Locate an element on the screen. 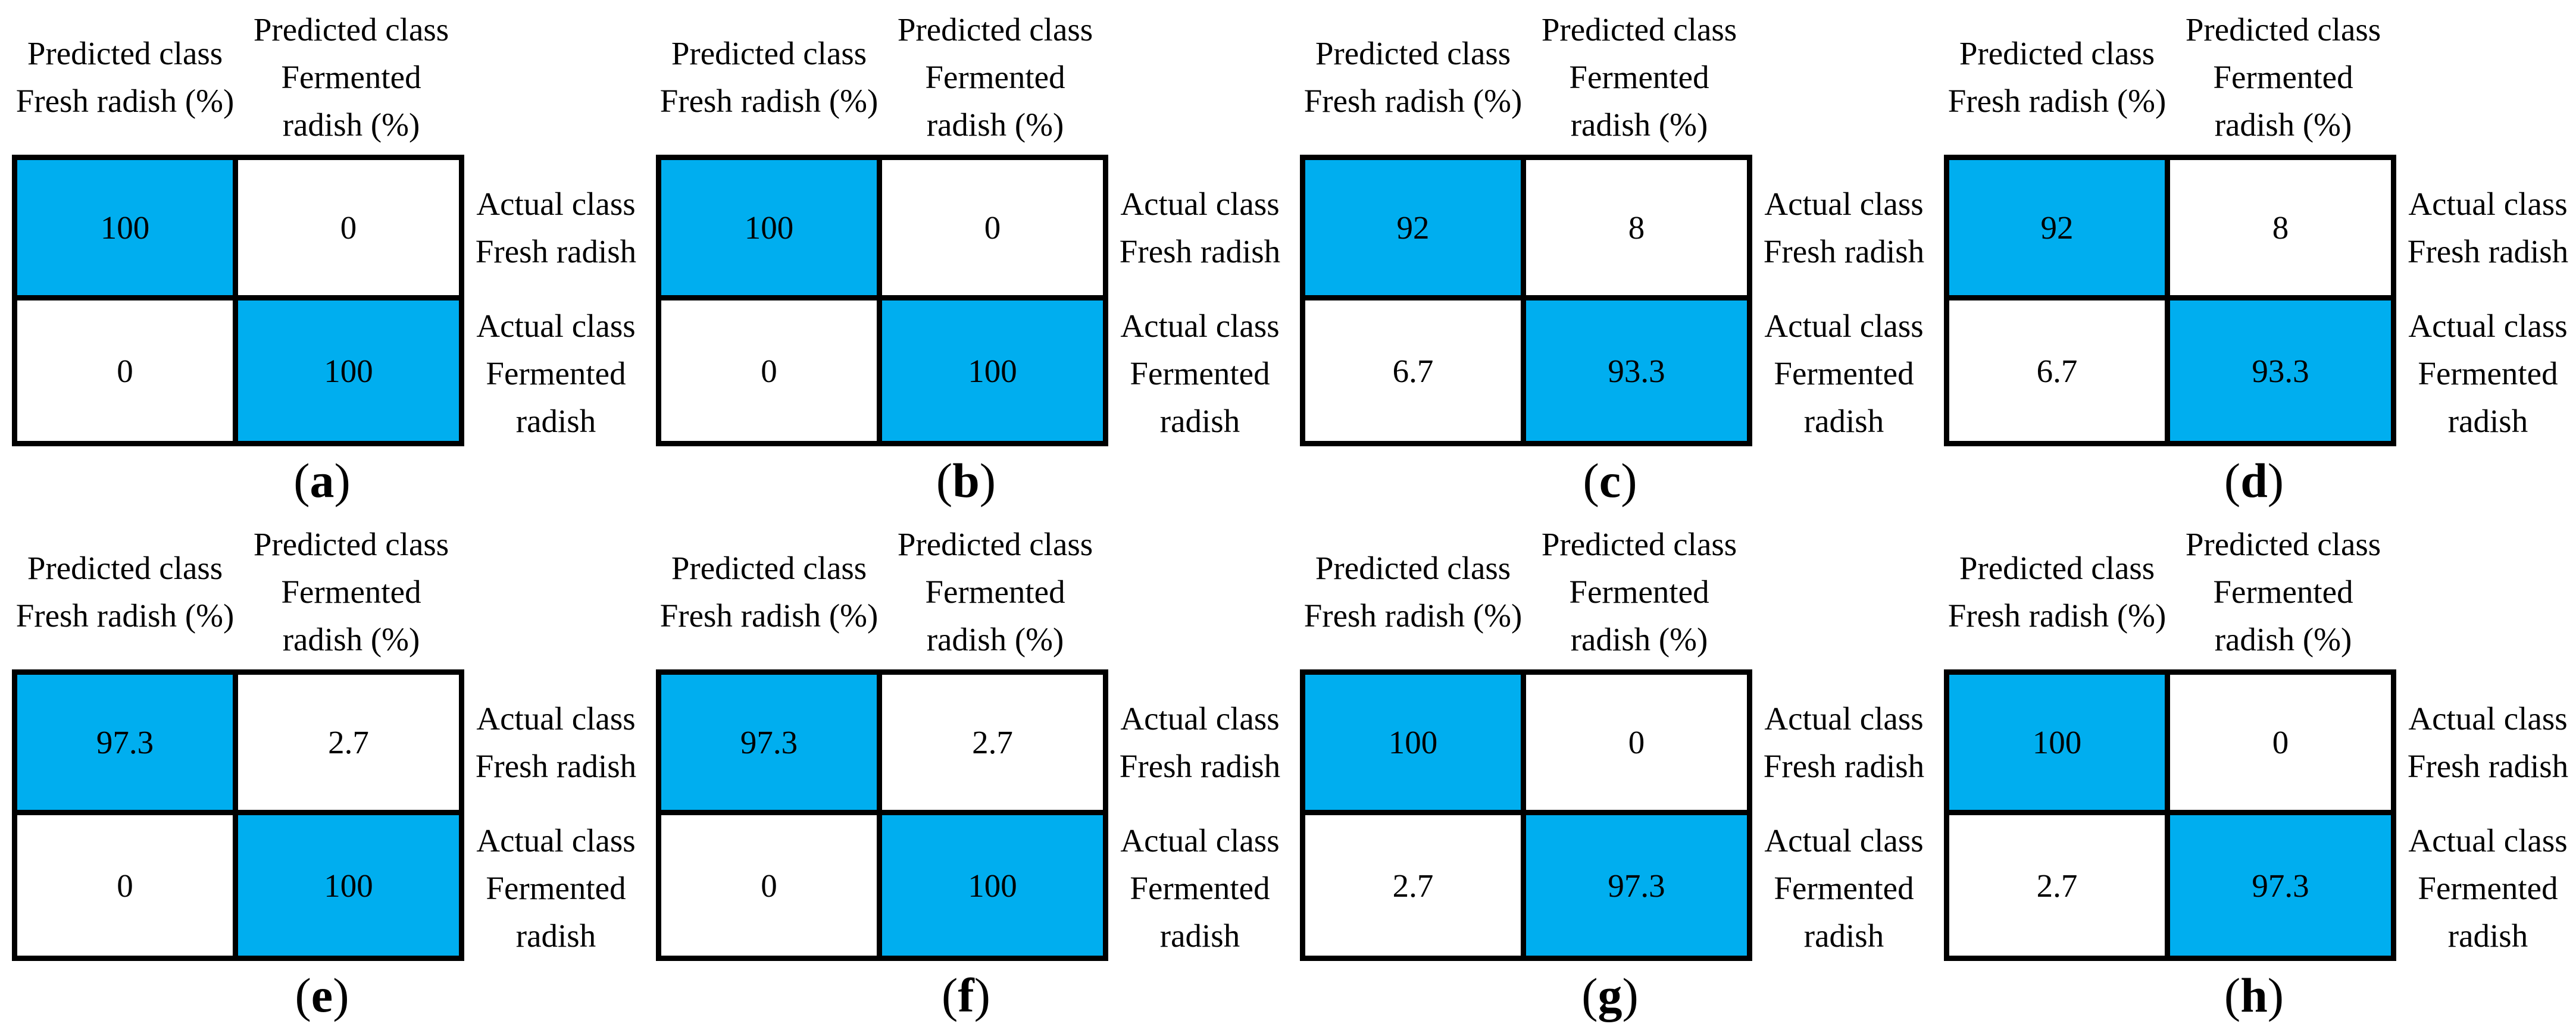 This screenshot has width=2576, height=1030. matrix-cell-fresh-as-fermented: 0 is located at coordinates (1636, 745).